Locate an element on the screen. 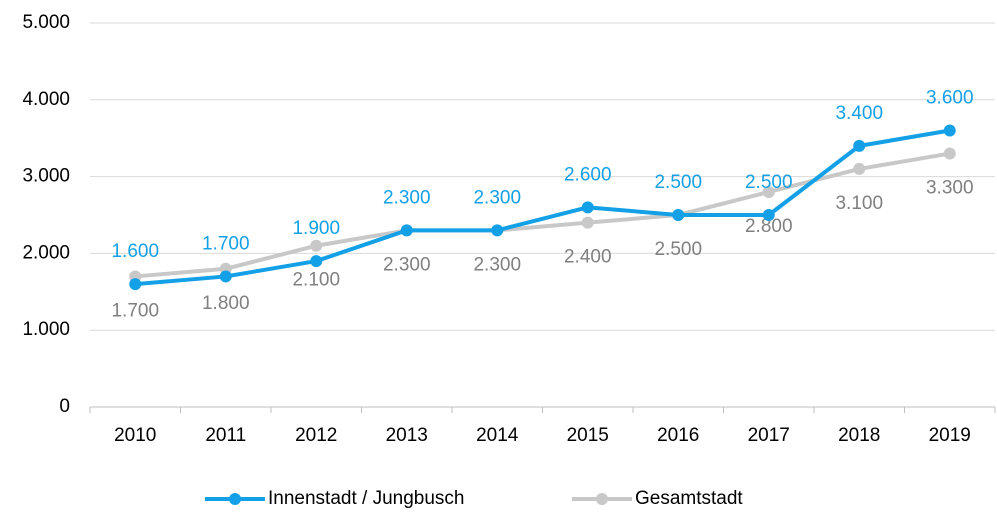  data-label: 1.900 is located at coordinates (316, 228).